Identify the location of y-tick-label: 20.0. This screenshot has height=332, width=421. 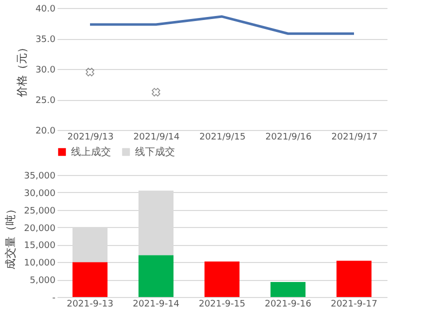
(45, 131).